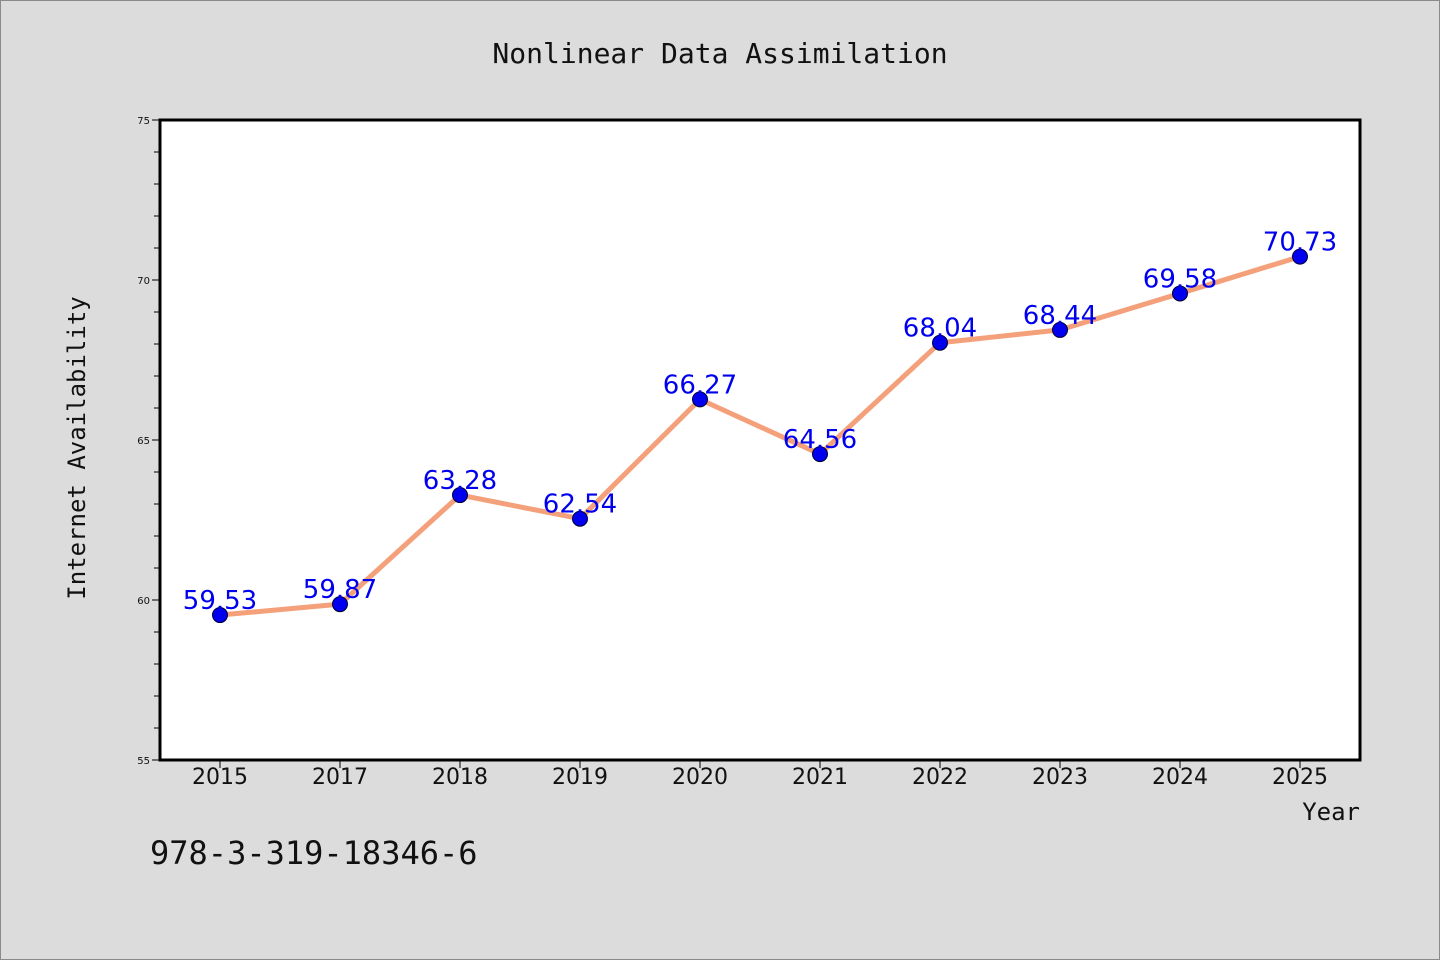 Image resolution: width=1440 pixels, height=960 pixels. I want to click on x-tick-label: 2018, so click(460, 777).